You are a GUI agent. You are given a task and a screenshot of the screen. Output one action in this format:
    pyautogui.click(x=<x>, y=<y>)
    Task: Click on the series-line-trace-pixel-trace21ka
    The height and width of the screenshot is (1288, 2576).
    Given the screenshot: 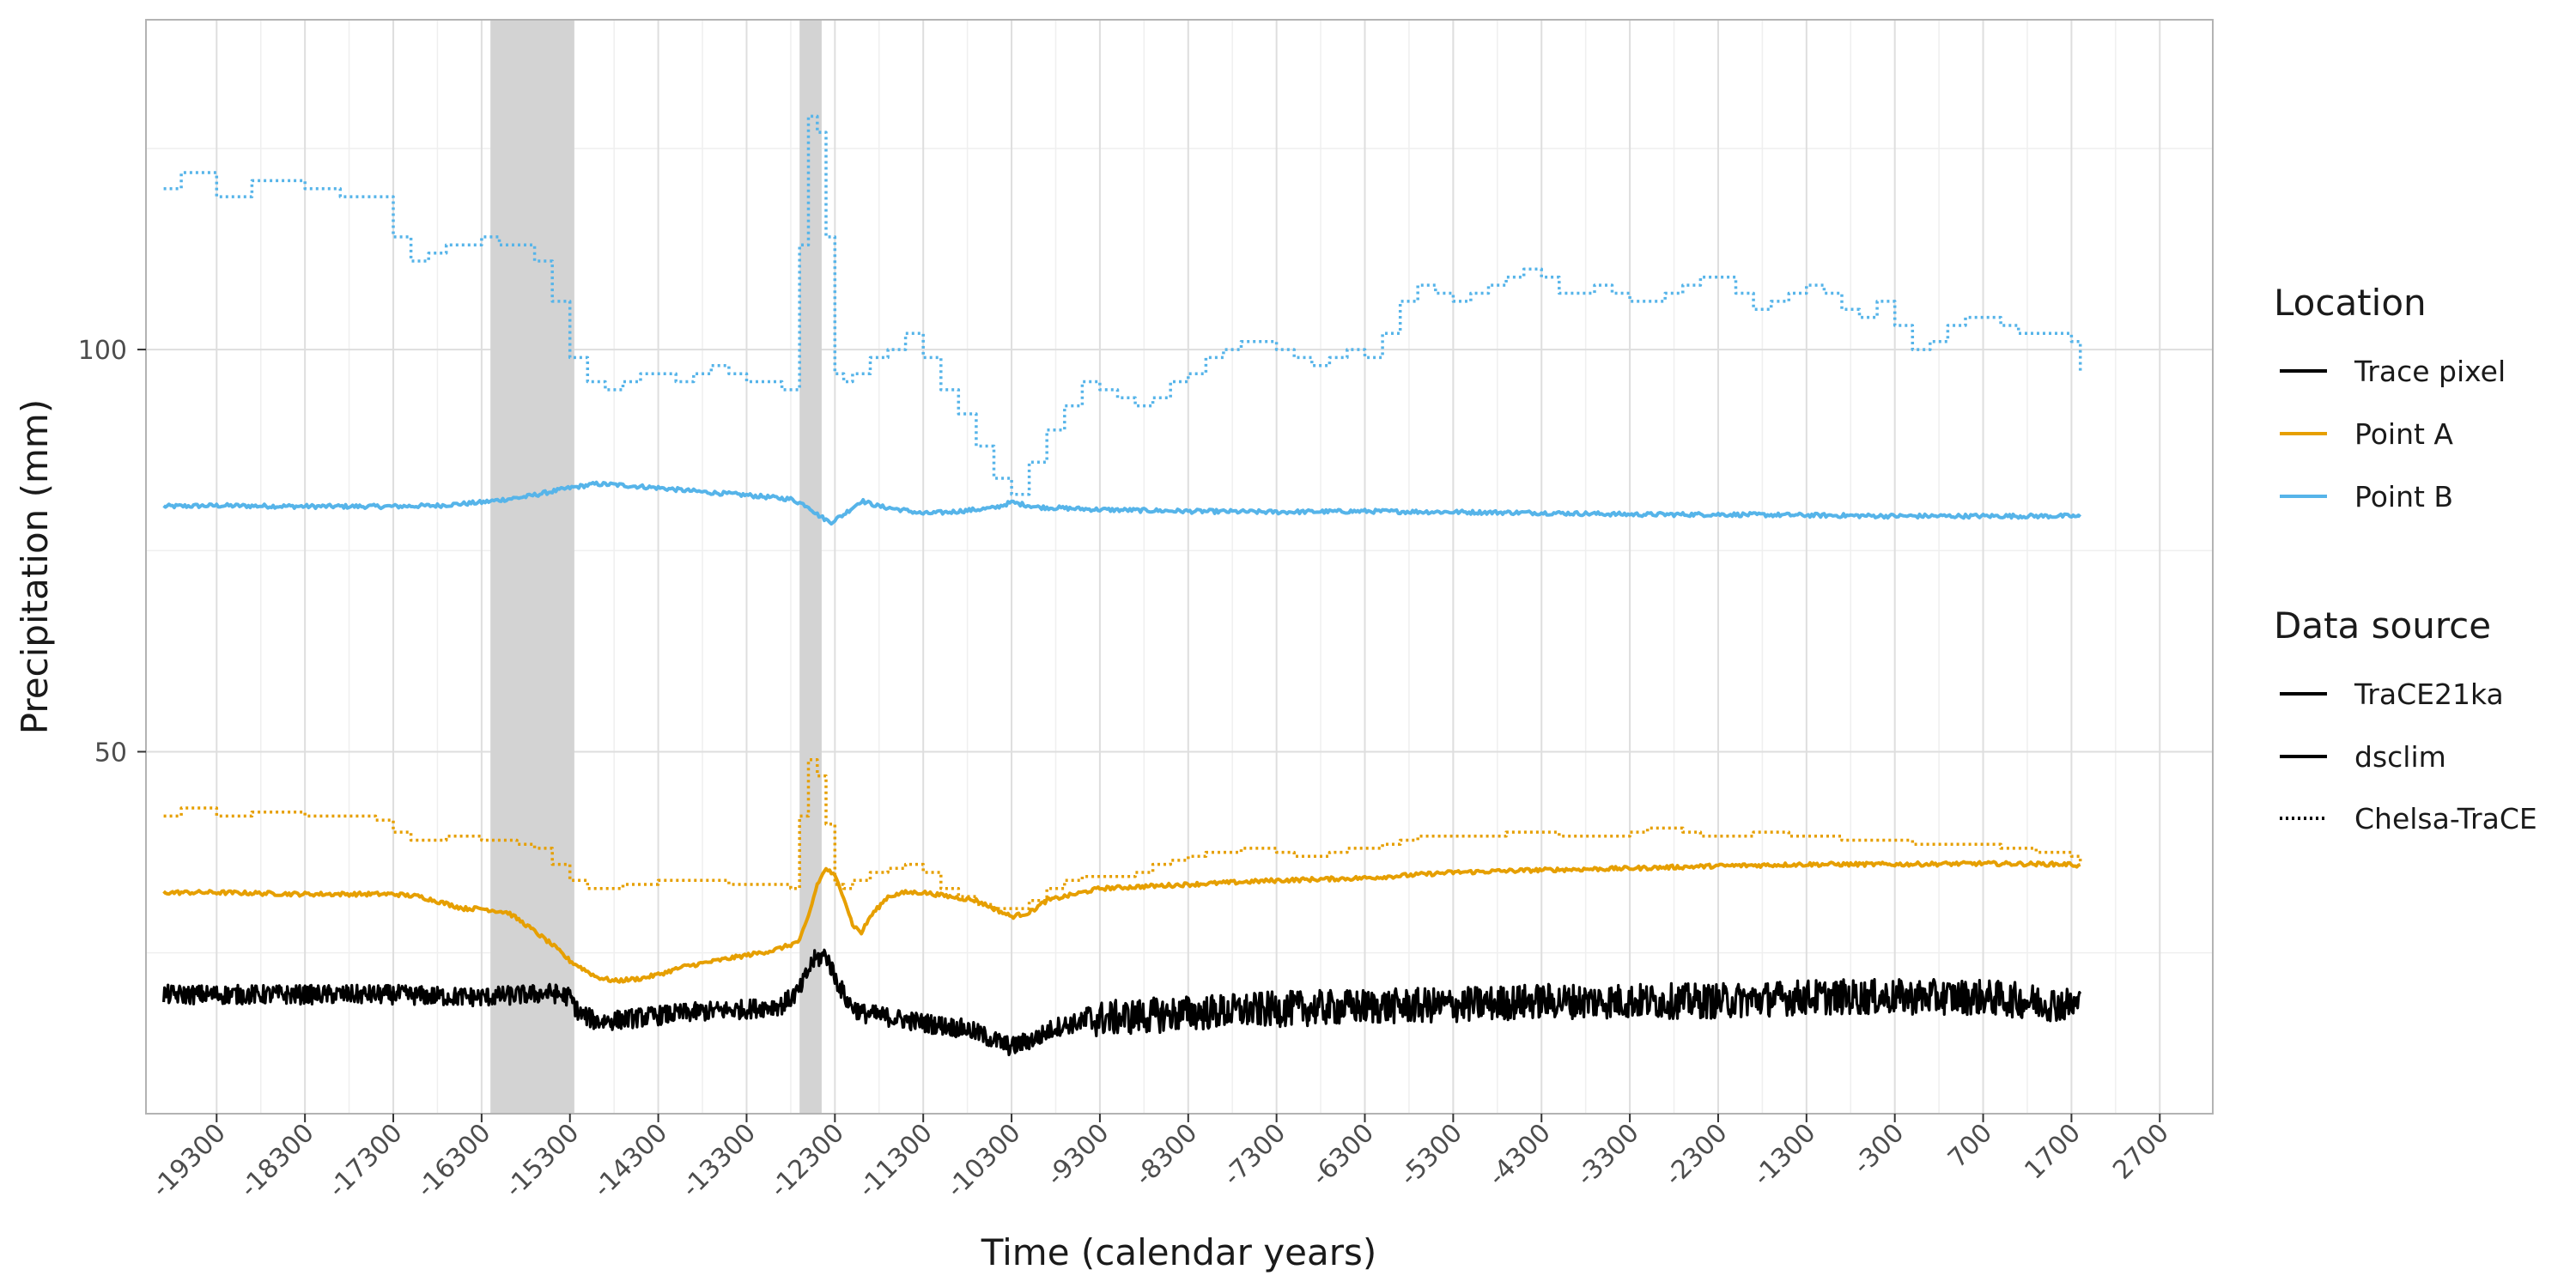 What is the action you would take?
    pyautogui.click(x=1122, y=1002)
    